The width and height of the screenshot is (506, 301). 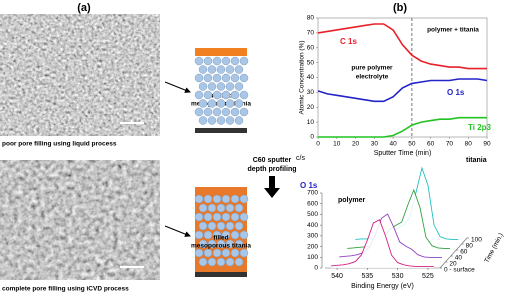 What do you see at coordinates (398, 276) in the screenshot?
I see `x-tick-label: 530` at bounding box center [398, 276].